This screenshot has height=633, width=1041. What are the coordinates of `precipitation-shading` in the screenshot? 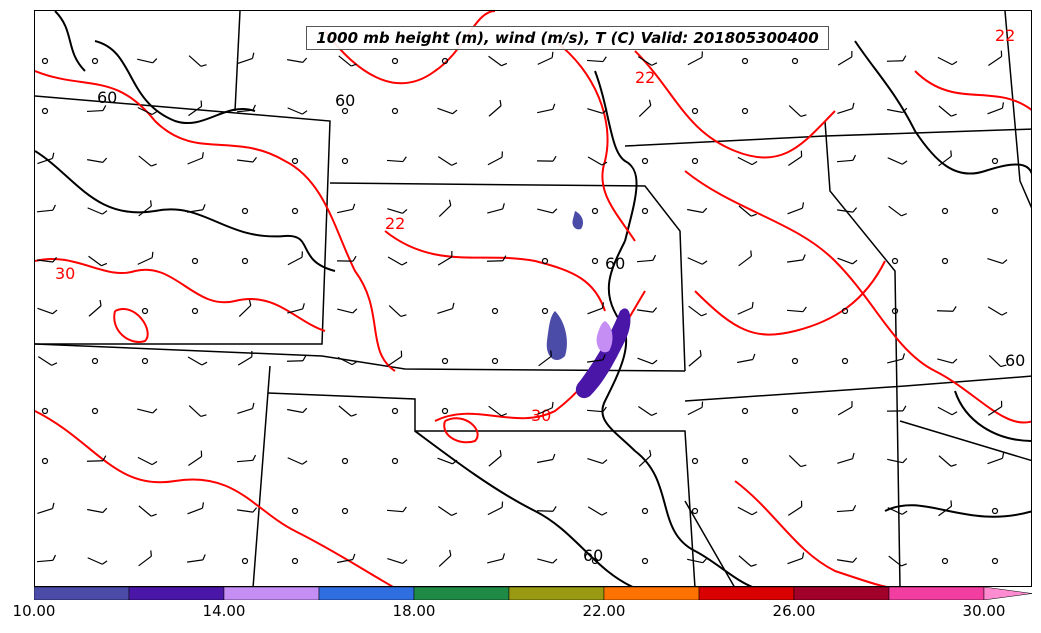 It's located at (588, 305).